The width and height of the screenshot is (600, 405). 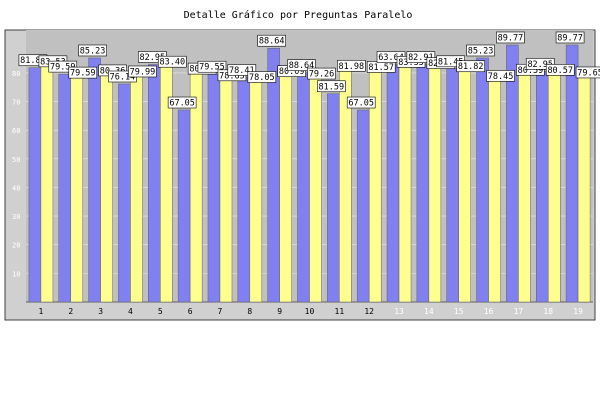 What do you see at coordinates (16, 131) in the screenshot?
I see `y-tick-label: 60` at bounding box center [16, 131].